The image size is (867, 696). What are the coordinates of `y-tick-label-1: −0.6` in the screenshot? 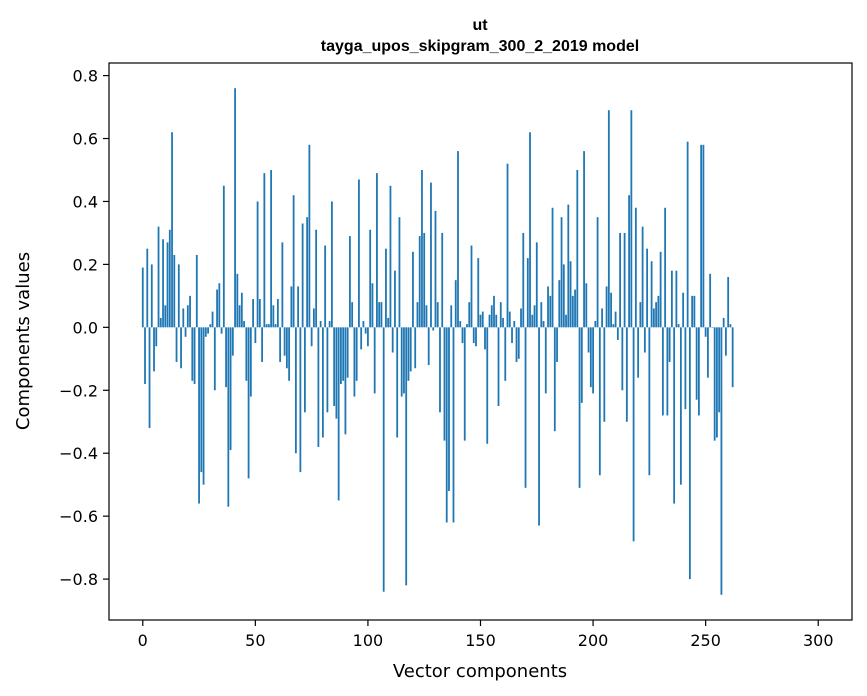 It's located at (78, 516).